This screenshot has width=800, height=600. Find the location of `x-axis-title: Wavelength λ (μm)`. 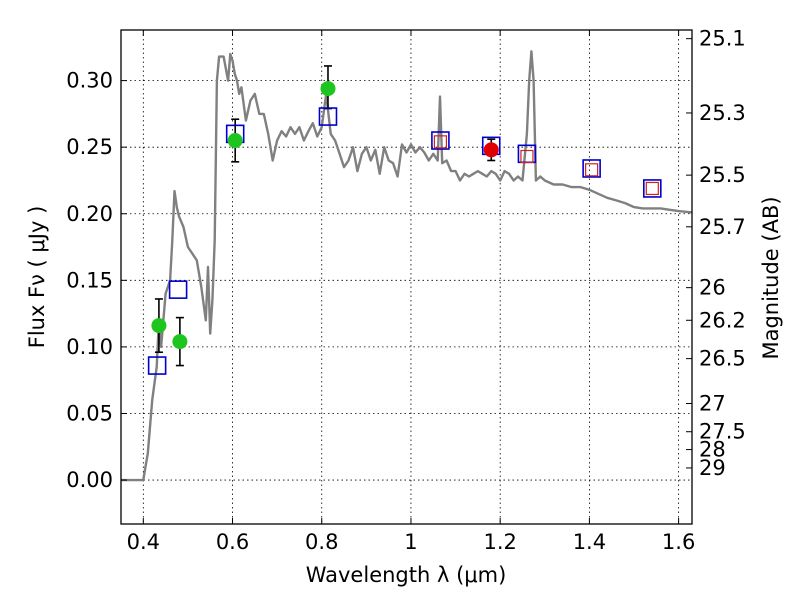

x-axis-title: Wavelength λ (μm) is located at coordinates (406, 575).